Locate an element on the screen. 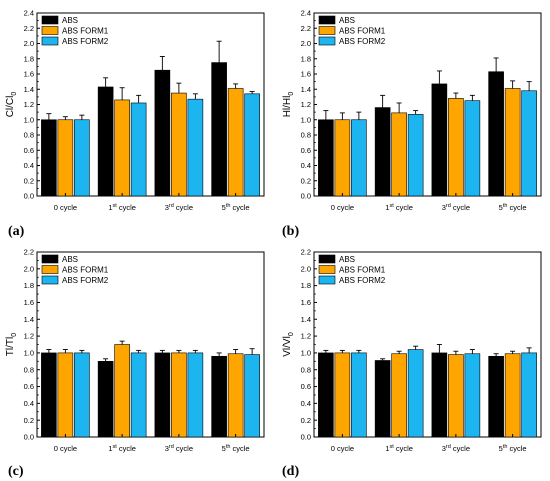  x-tick-label-superscript: rd is located at coordinates (448, 447).